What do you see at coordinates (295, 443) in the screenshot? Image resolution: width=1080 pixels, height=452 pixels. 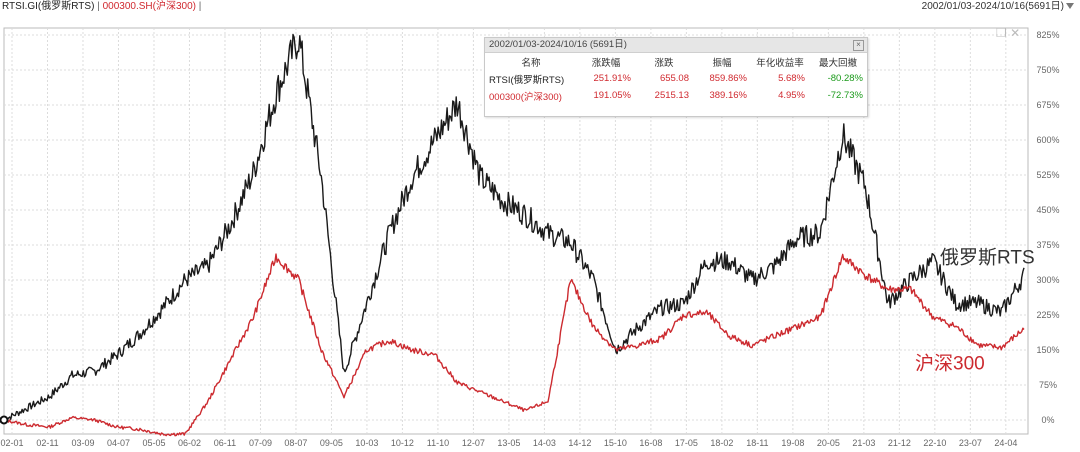 I see `x-tick-label: 08-07` at bounding box center [295, 443].